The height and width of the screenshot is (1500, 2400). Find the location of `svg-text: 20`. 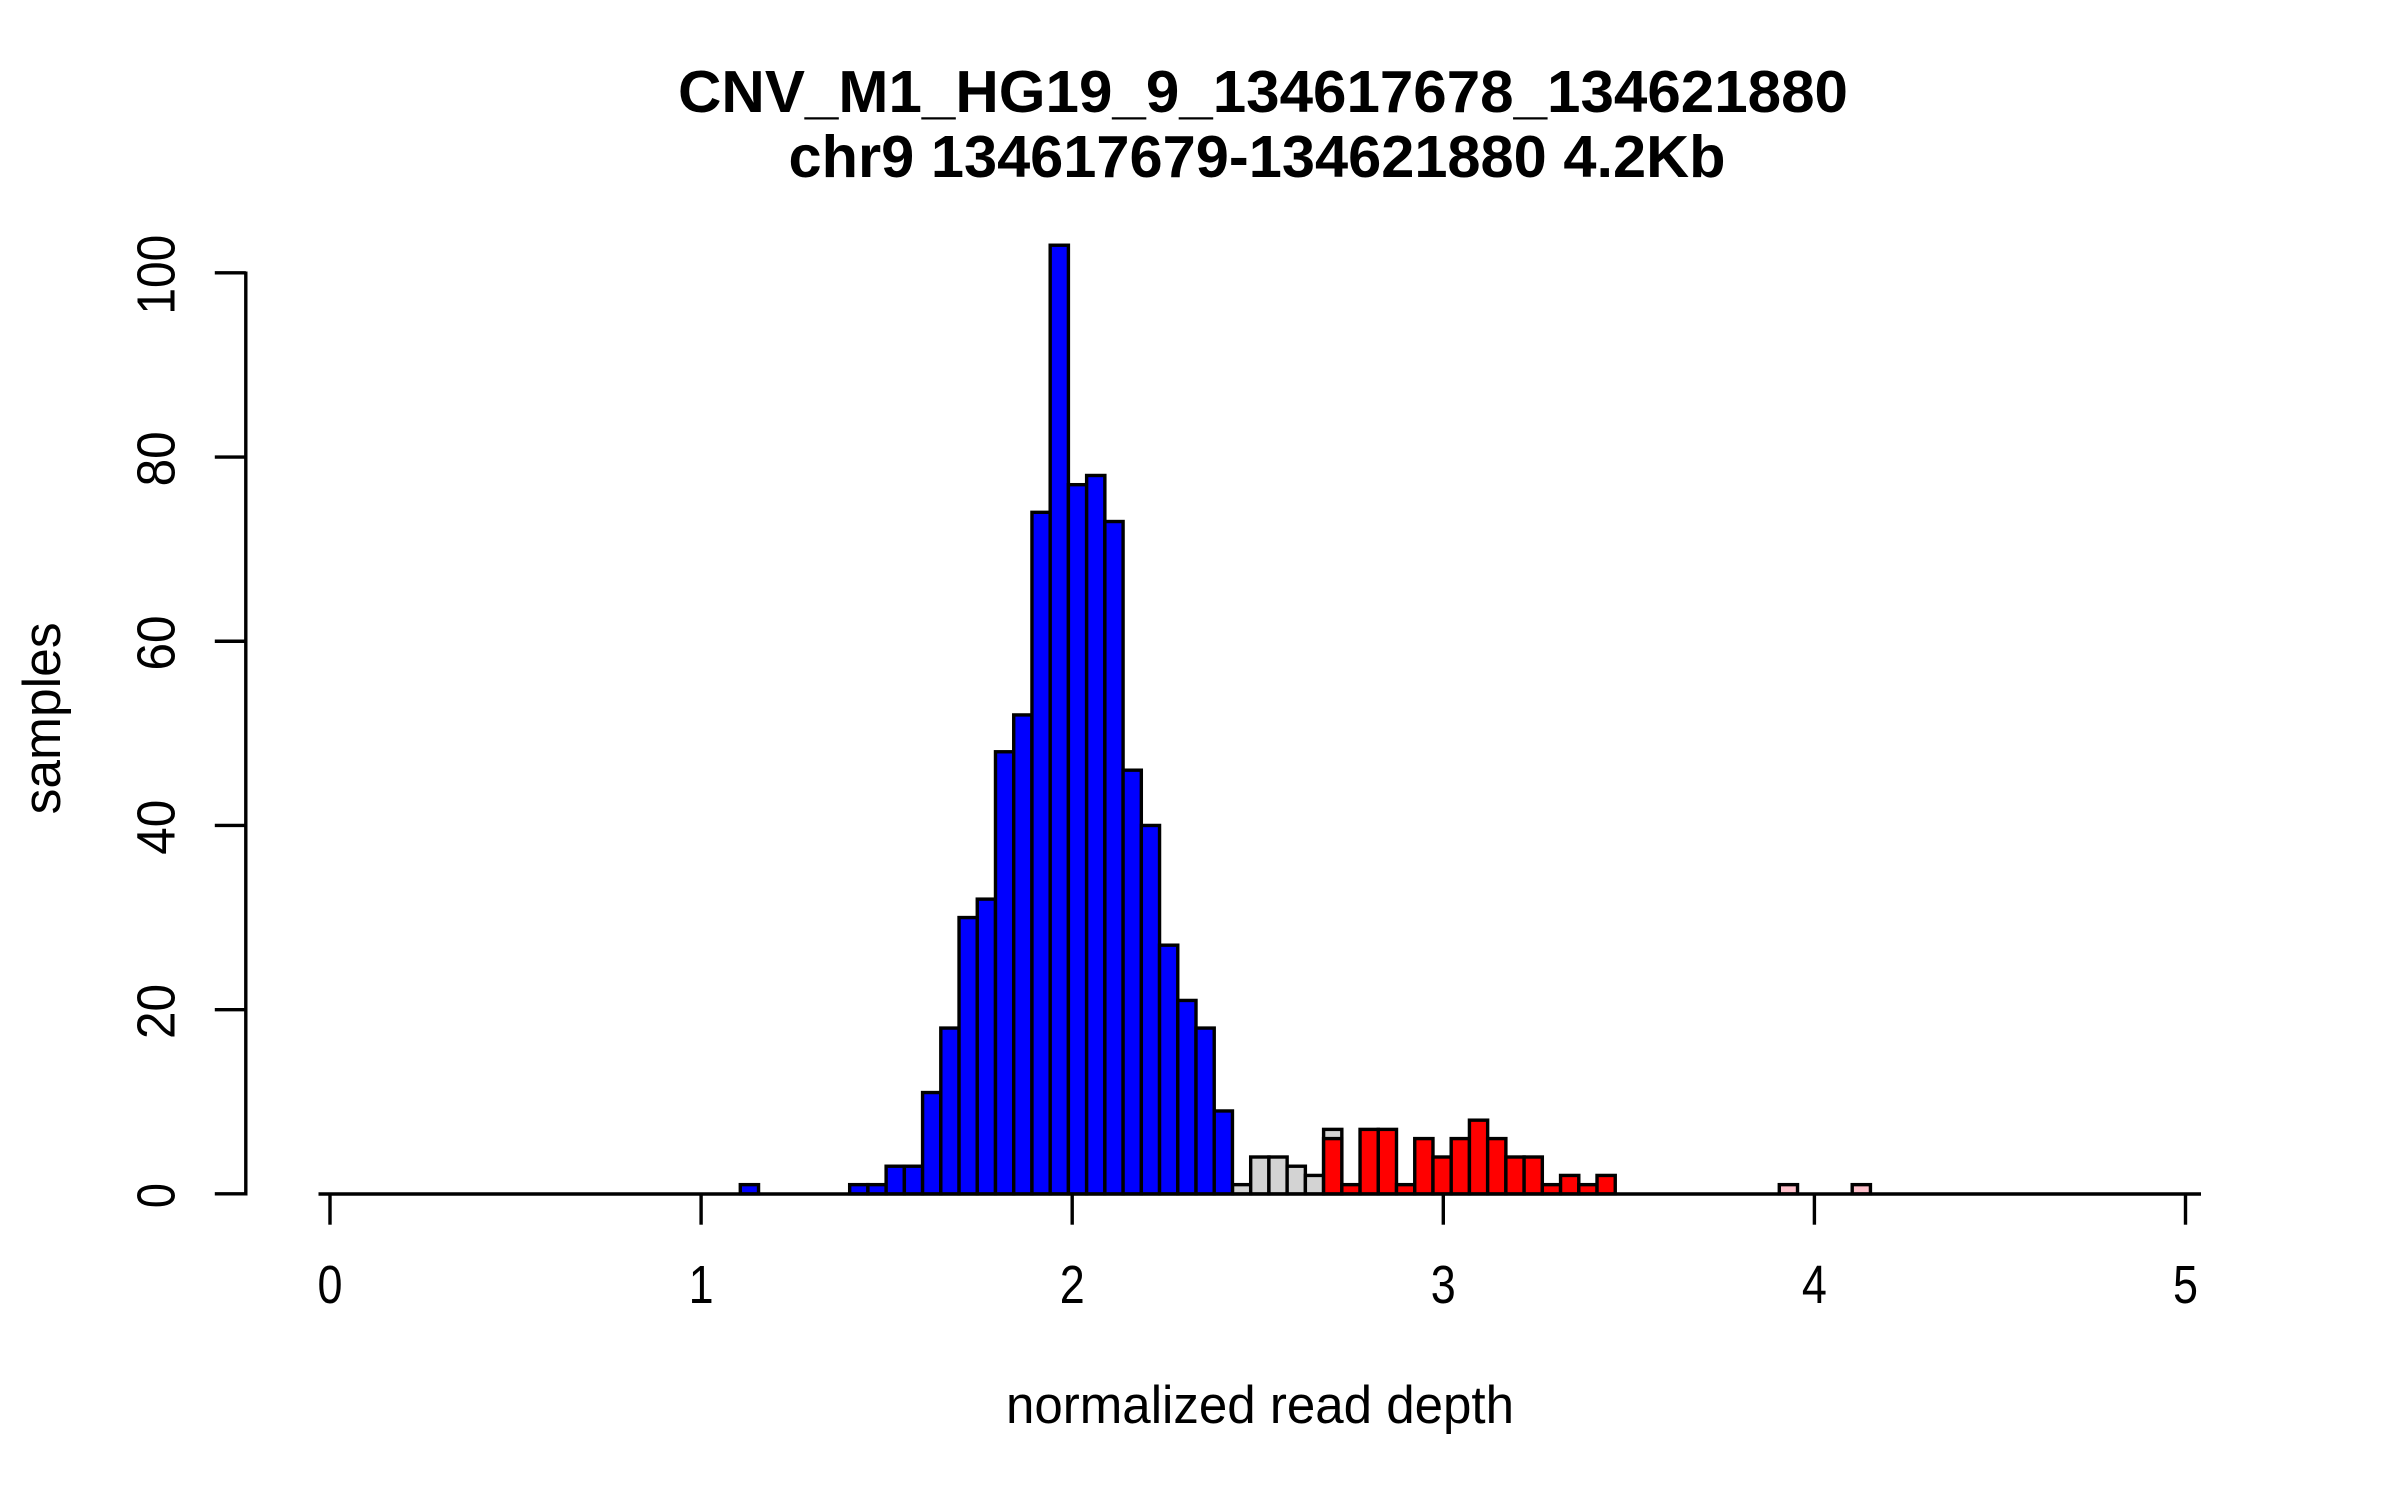

svg-text: 20 is located at coordinates (157, 1011).